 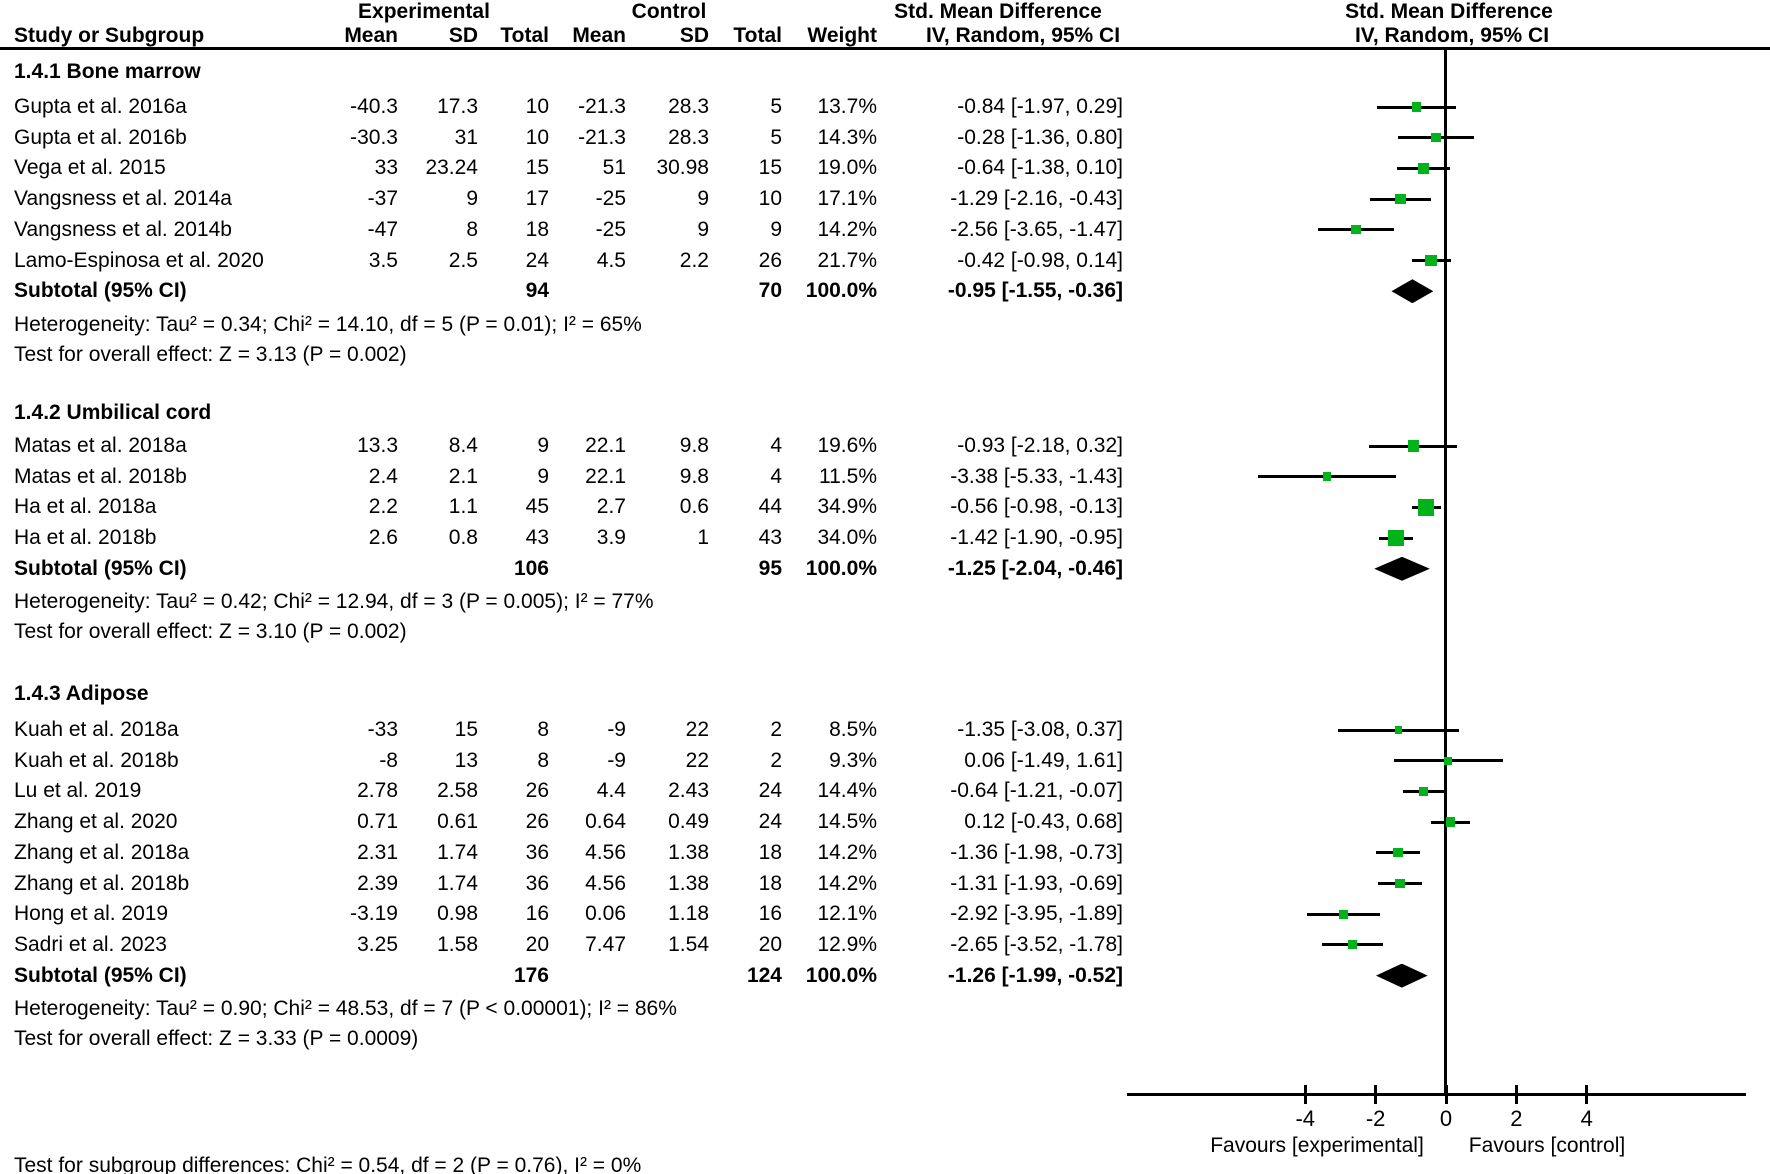 What do you see at coordinates (1036, 538) in the screenshot?
I see `ci-text-cell: -1.42 [-1.90, -0.95]` at bounding box center [1036, 538].